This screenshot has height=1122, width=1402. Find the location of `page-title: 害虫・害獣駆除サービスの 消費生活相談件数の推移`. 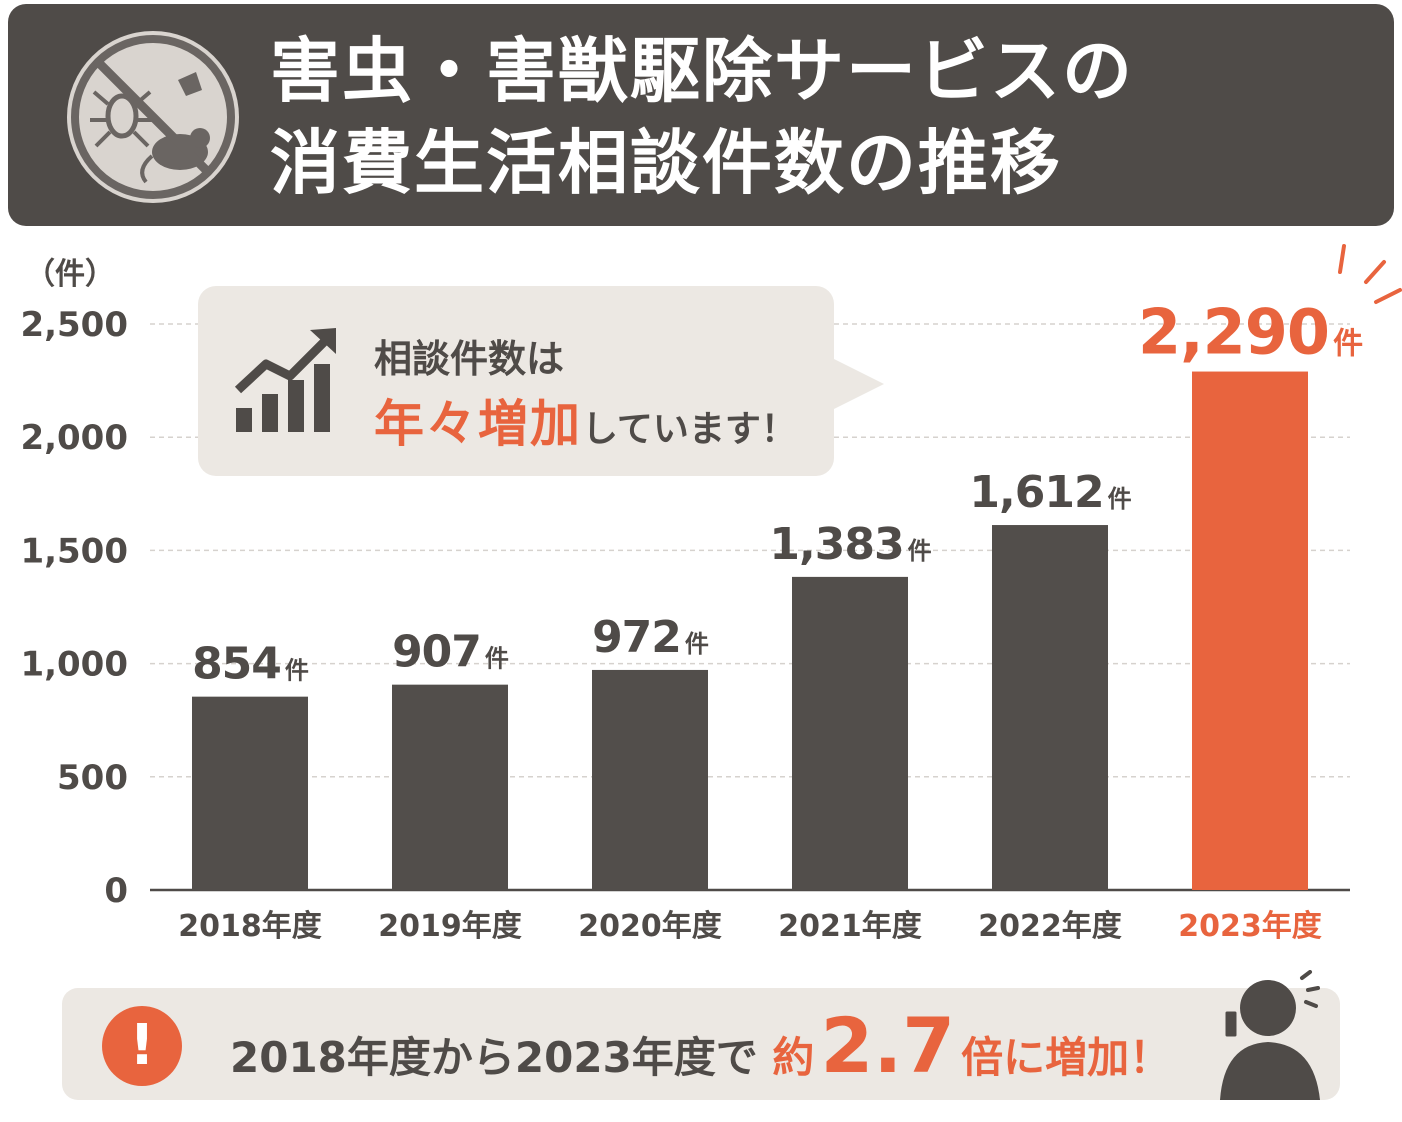

page-title: 害虫・害獣駆除サービスの 消費生活相談件数の推移 is located at coordinates (702, 118).